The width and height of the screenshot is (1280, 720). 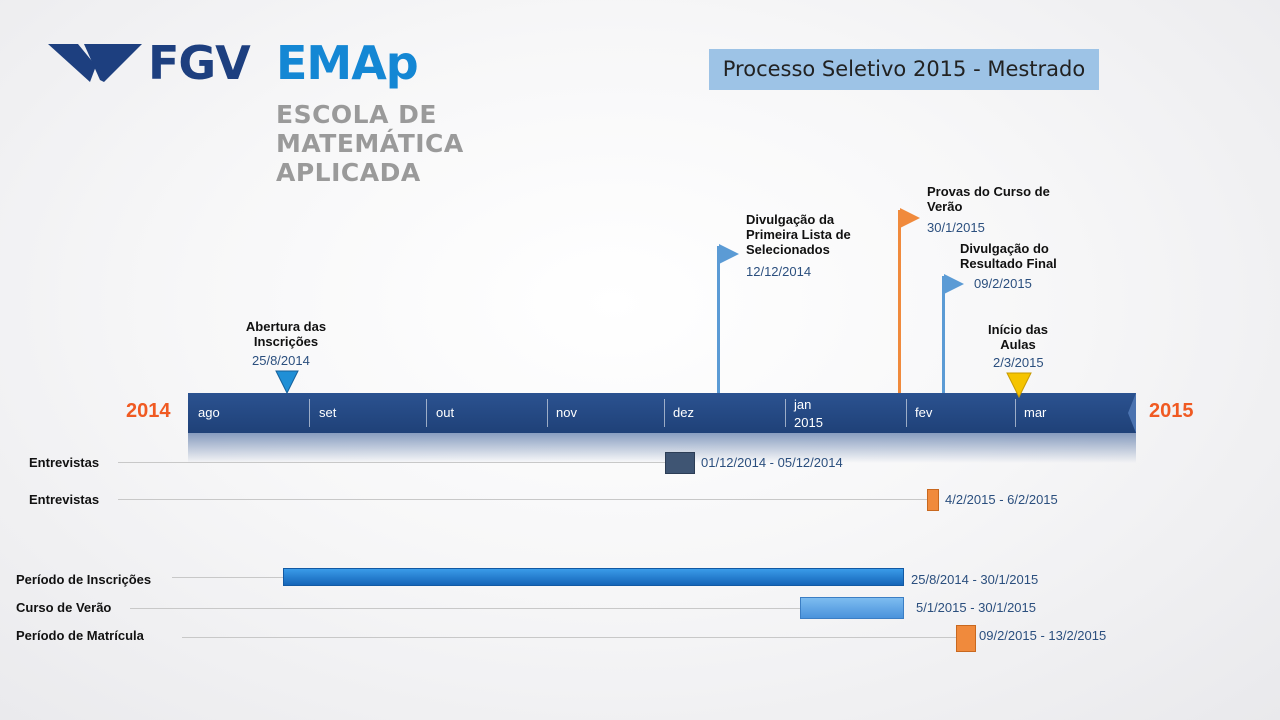 What do you see at coordinates (281, 360) in the screenshot?
I see `milestone-date-abertura: 25/8/2014` at bounding box center [281, 360].